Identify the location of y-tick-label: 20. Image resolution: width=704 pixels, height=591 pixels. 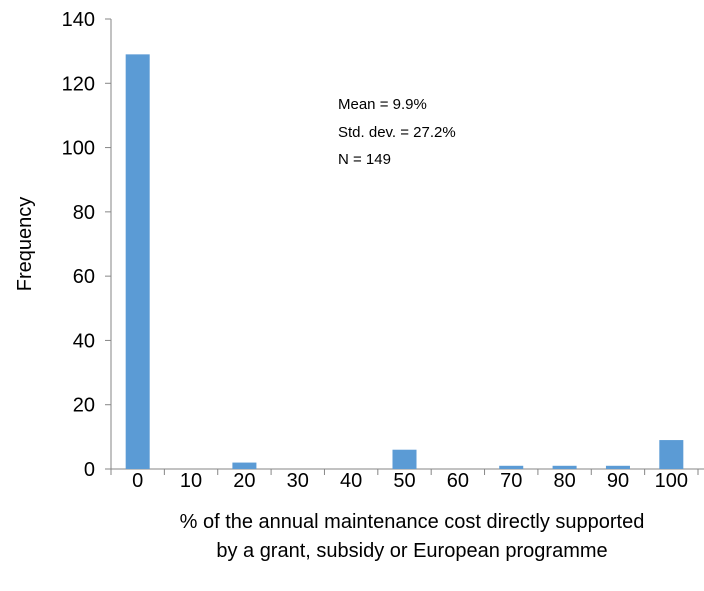
(84, 406).